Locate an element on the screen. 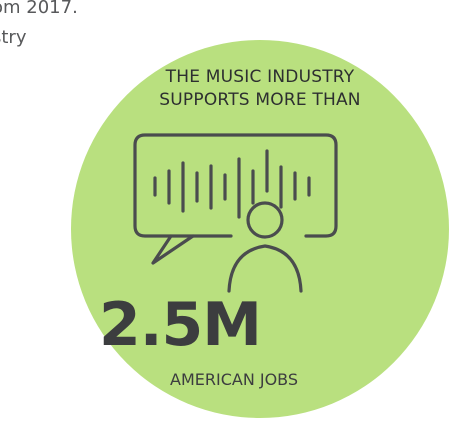 The image size is (463, 434). intro-line-1: om 2017. is located at coordinates (39, 9).